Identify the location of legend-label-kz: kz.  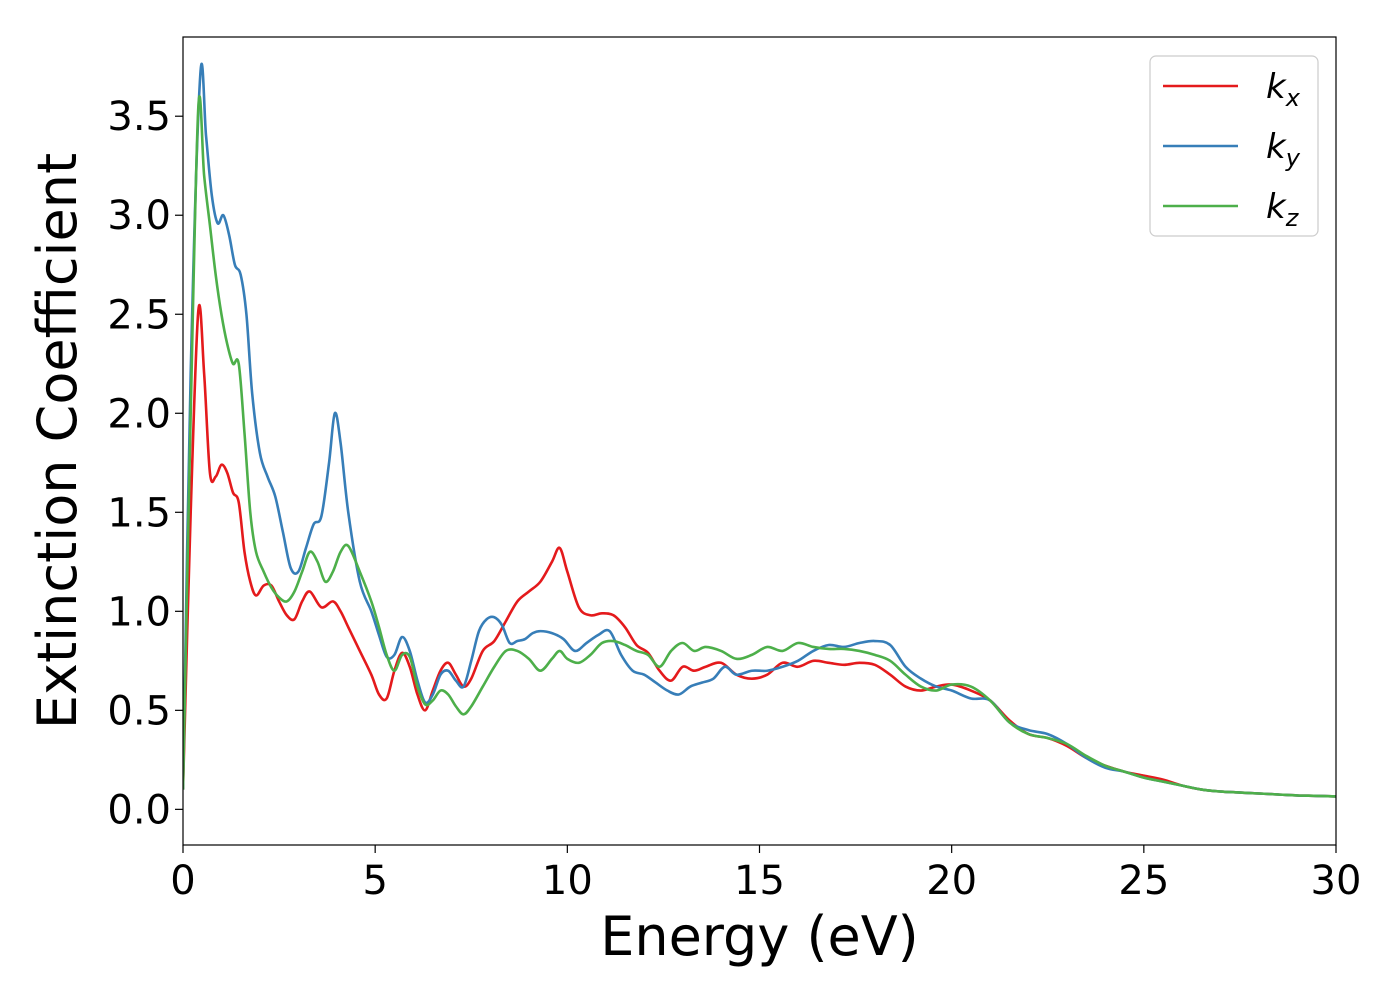
(1283, 209).